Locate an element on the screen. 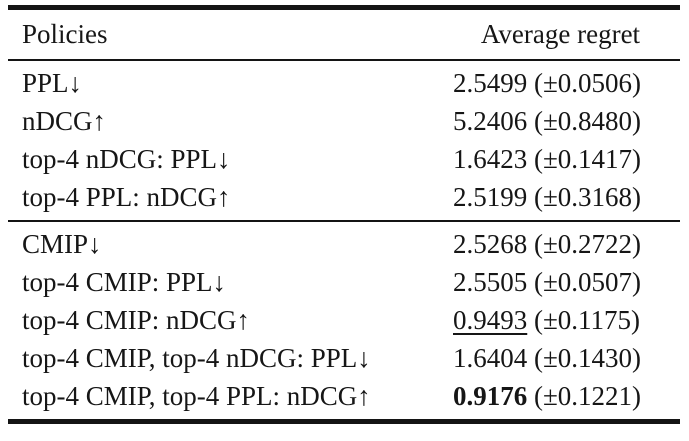 The image size is (689, 441). regret-value-cell: 2.5499 (±0.0506) is located at coordinates (560, 83).